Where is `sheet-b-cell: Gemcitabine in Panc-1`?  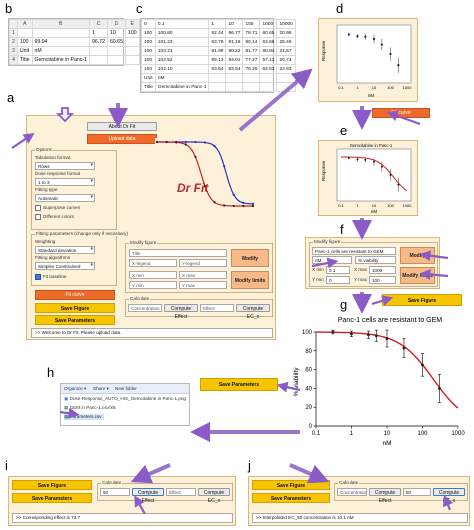
sheet-b-cell: Gemcitabine in Panc-1 is located at coordinates (60, 60).